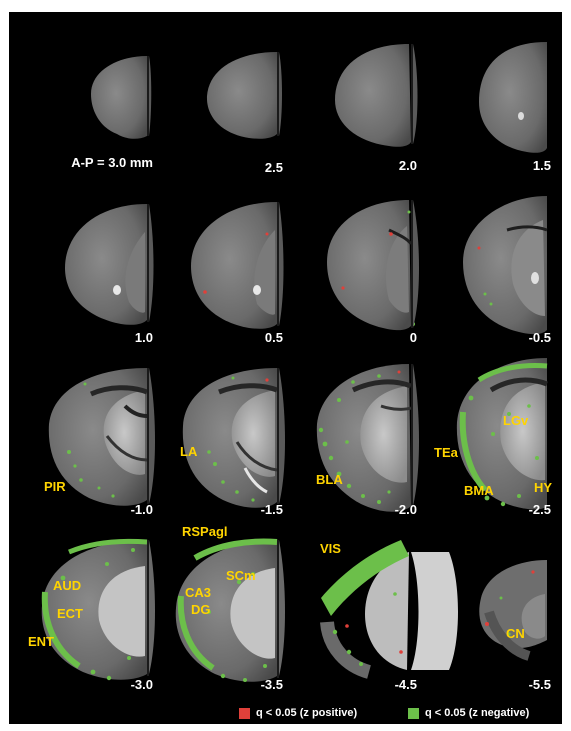 Image resolution: width=571 pixels, height=731 pixels. I want to click on slice-label-3: 2.0, so click(407, 165).